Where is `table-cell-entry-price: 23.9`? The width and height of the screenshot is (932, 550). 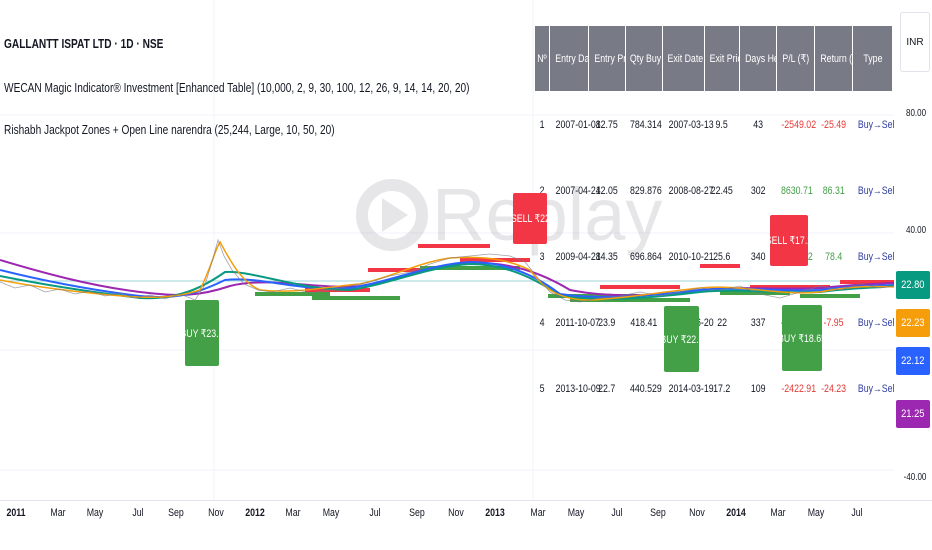 table-cell-entry-price: 23.9 is located at coordinates (607, 322).